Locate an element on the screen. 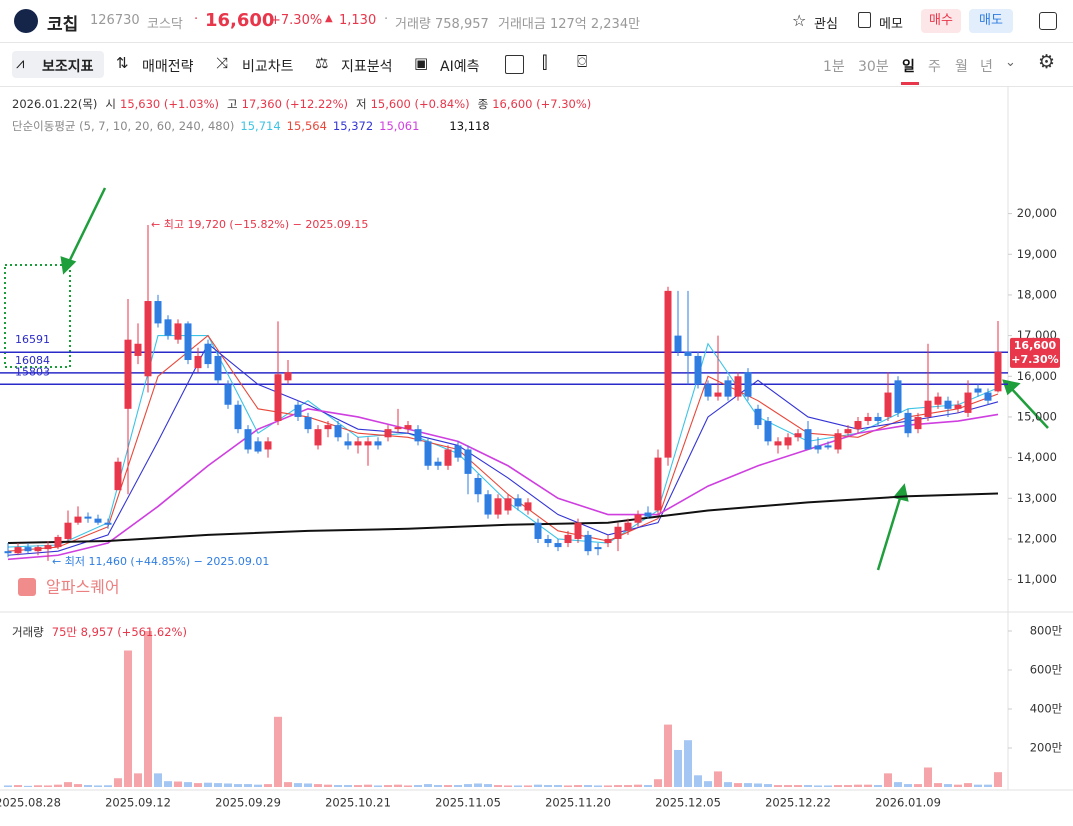 The width and height of the screenshot is (1073, 826). period: 년 is located at coordinates (986, 67).